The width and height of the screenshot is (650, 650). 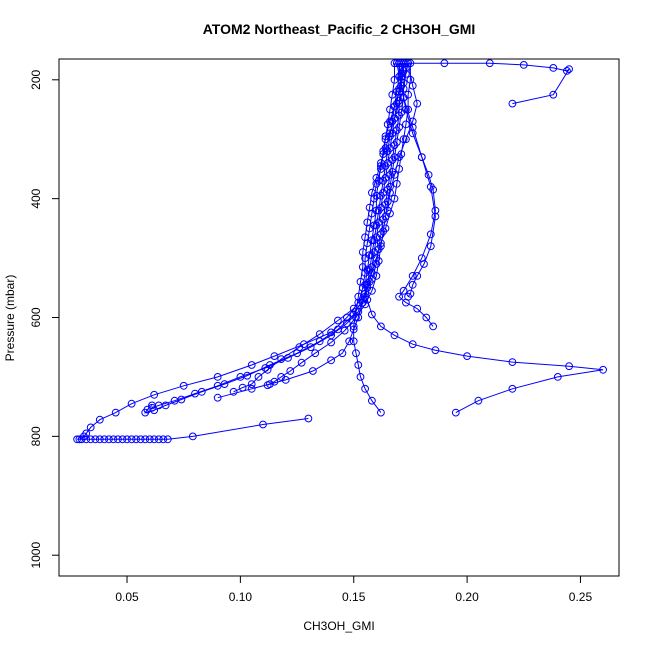 What do you see at coordinates (36, 555) in the screenshot?
I see `y-tick-label: 1000` at bounding box center [36, 555].